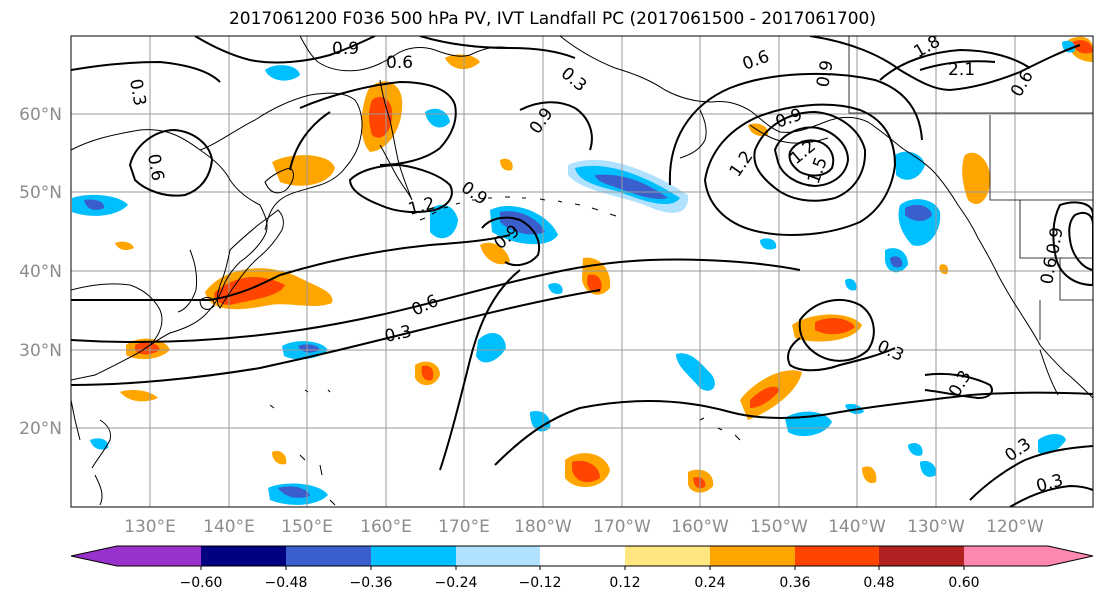 The height and width of the screenshot is (601, 1105). What do you see at coordinates (543, 527) in the screenshot?
I see `longitude-label: 180°W` at bounding box center [543, 527].